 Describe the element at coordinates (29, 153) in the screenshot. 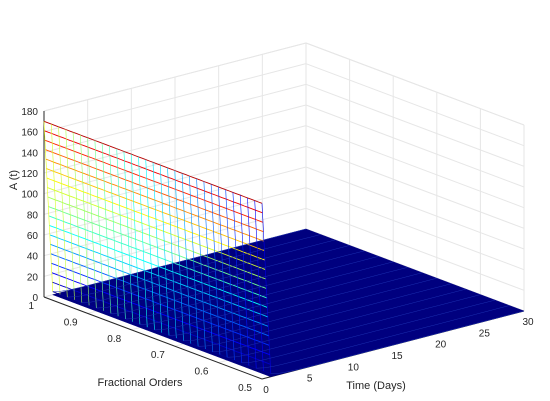

I see `z-tick-label: 140` at that location.